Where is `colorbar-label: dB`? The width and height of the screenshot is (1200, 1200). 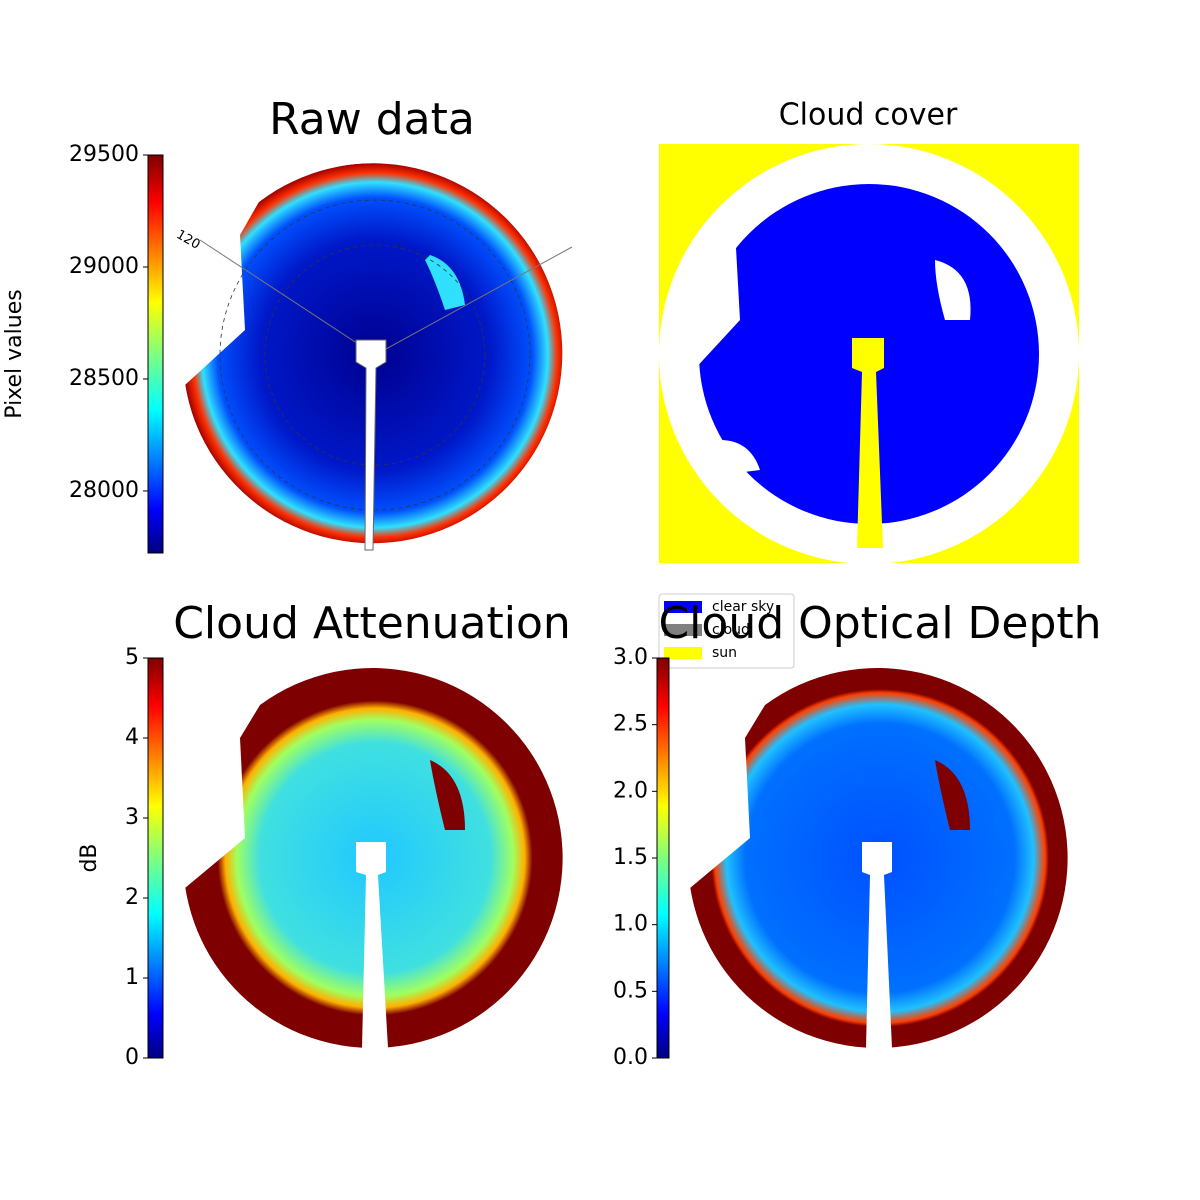 colorbar-label: dB is located at coordinates (89, 857).